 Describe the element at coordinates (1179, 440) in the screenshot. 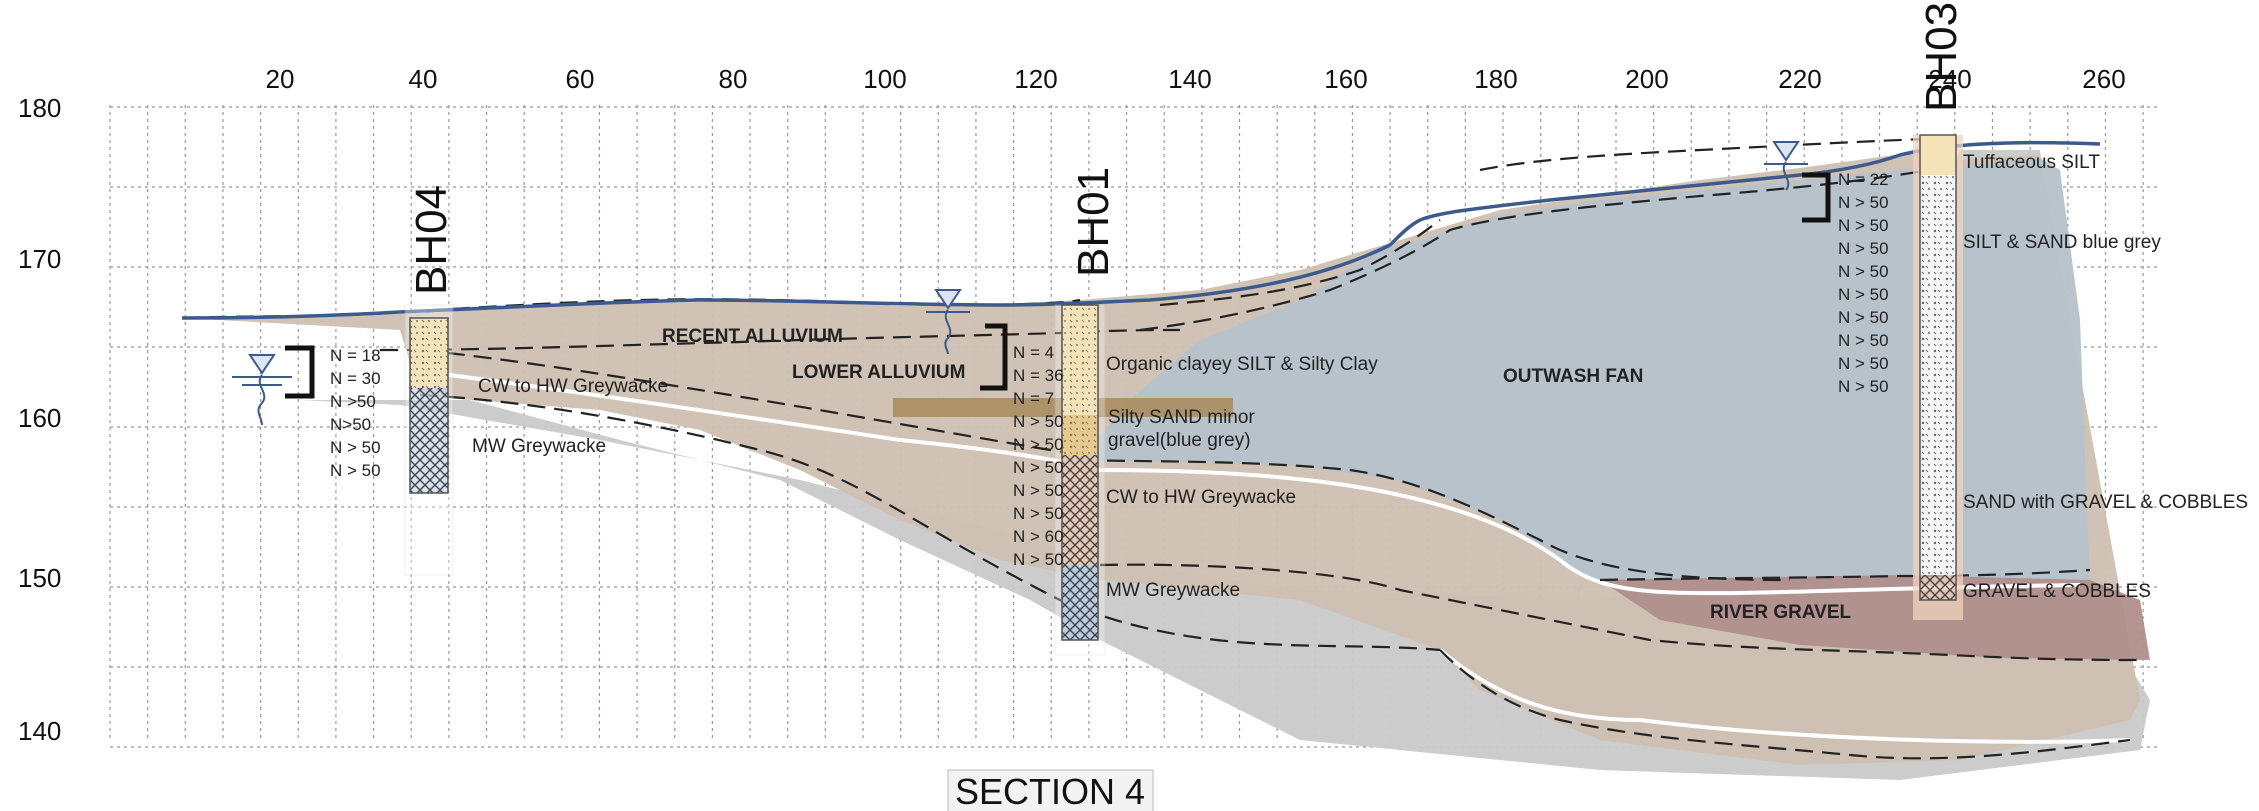

I see `bh01-description: gravel(blue grey)` at that location.